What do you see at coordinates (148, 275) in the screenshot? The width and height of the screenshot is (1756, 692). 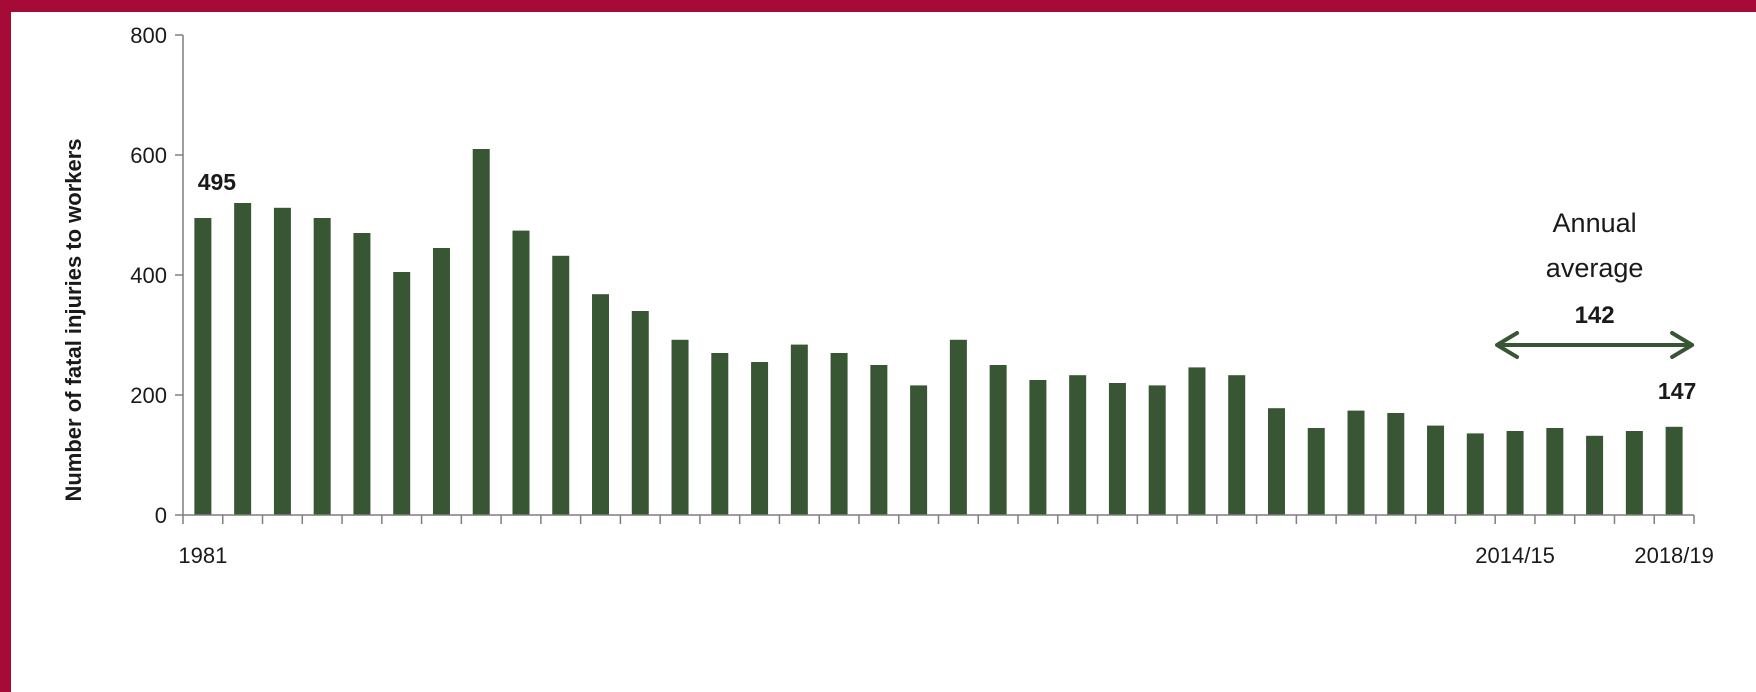 I see `y-tick-label: 400` at bounding box center [148, 275].